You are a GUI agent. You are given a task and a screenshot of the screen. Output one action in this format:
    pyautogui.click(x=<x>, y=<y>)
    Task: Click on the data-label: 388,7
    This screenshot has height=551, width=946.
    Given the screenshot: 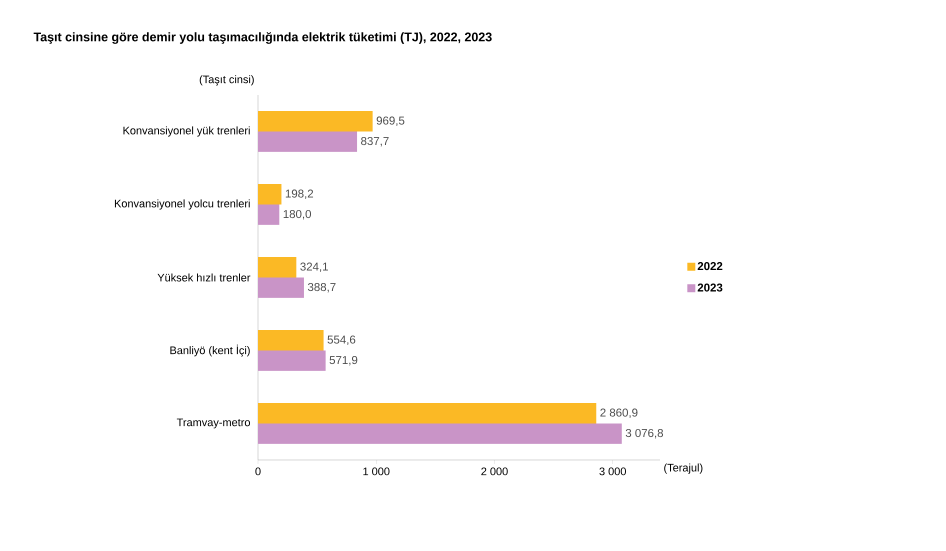 What is the action you would take?
    pyautogui.click(x=322, y=287)
    